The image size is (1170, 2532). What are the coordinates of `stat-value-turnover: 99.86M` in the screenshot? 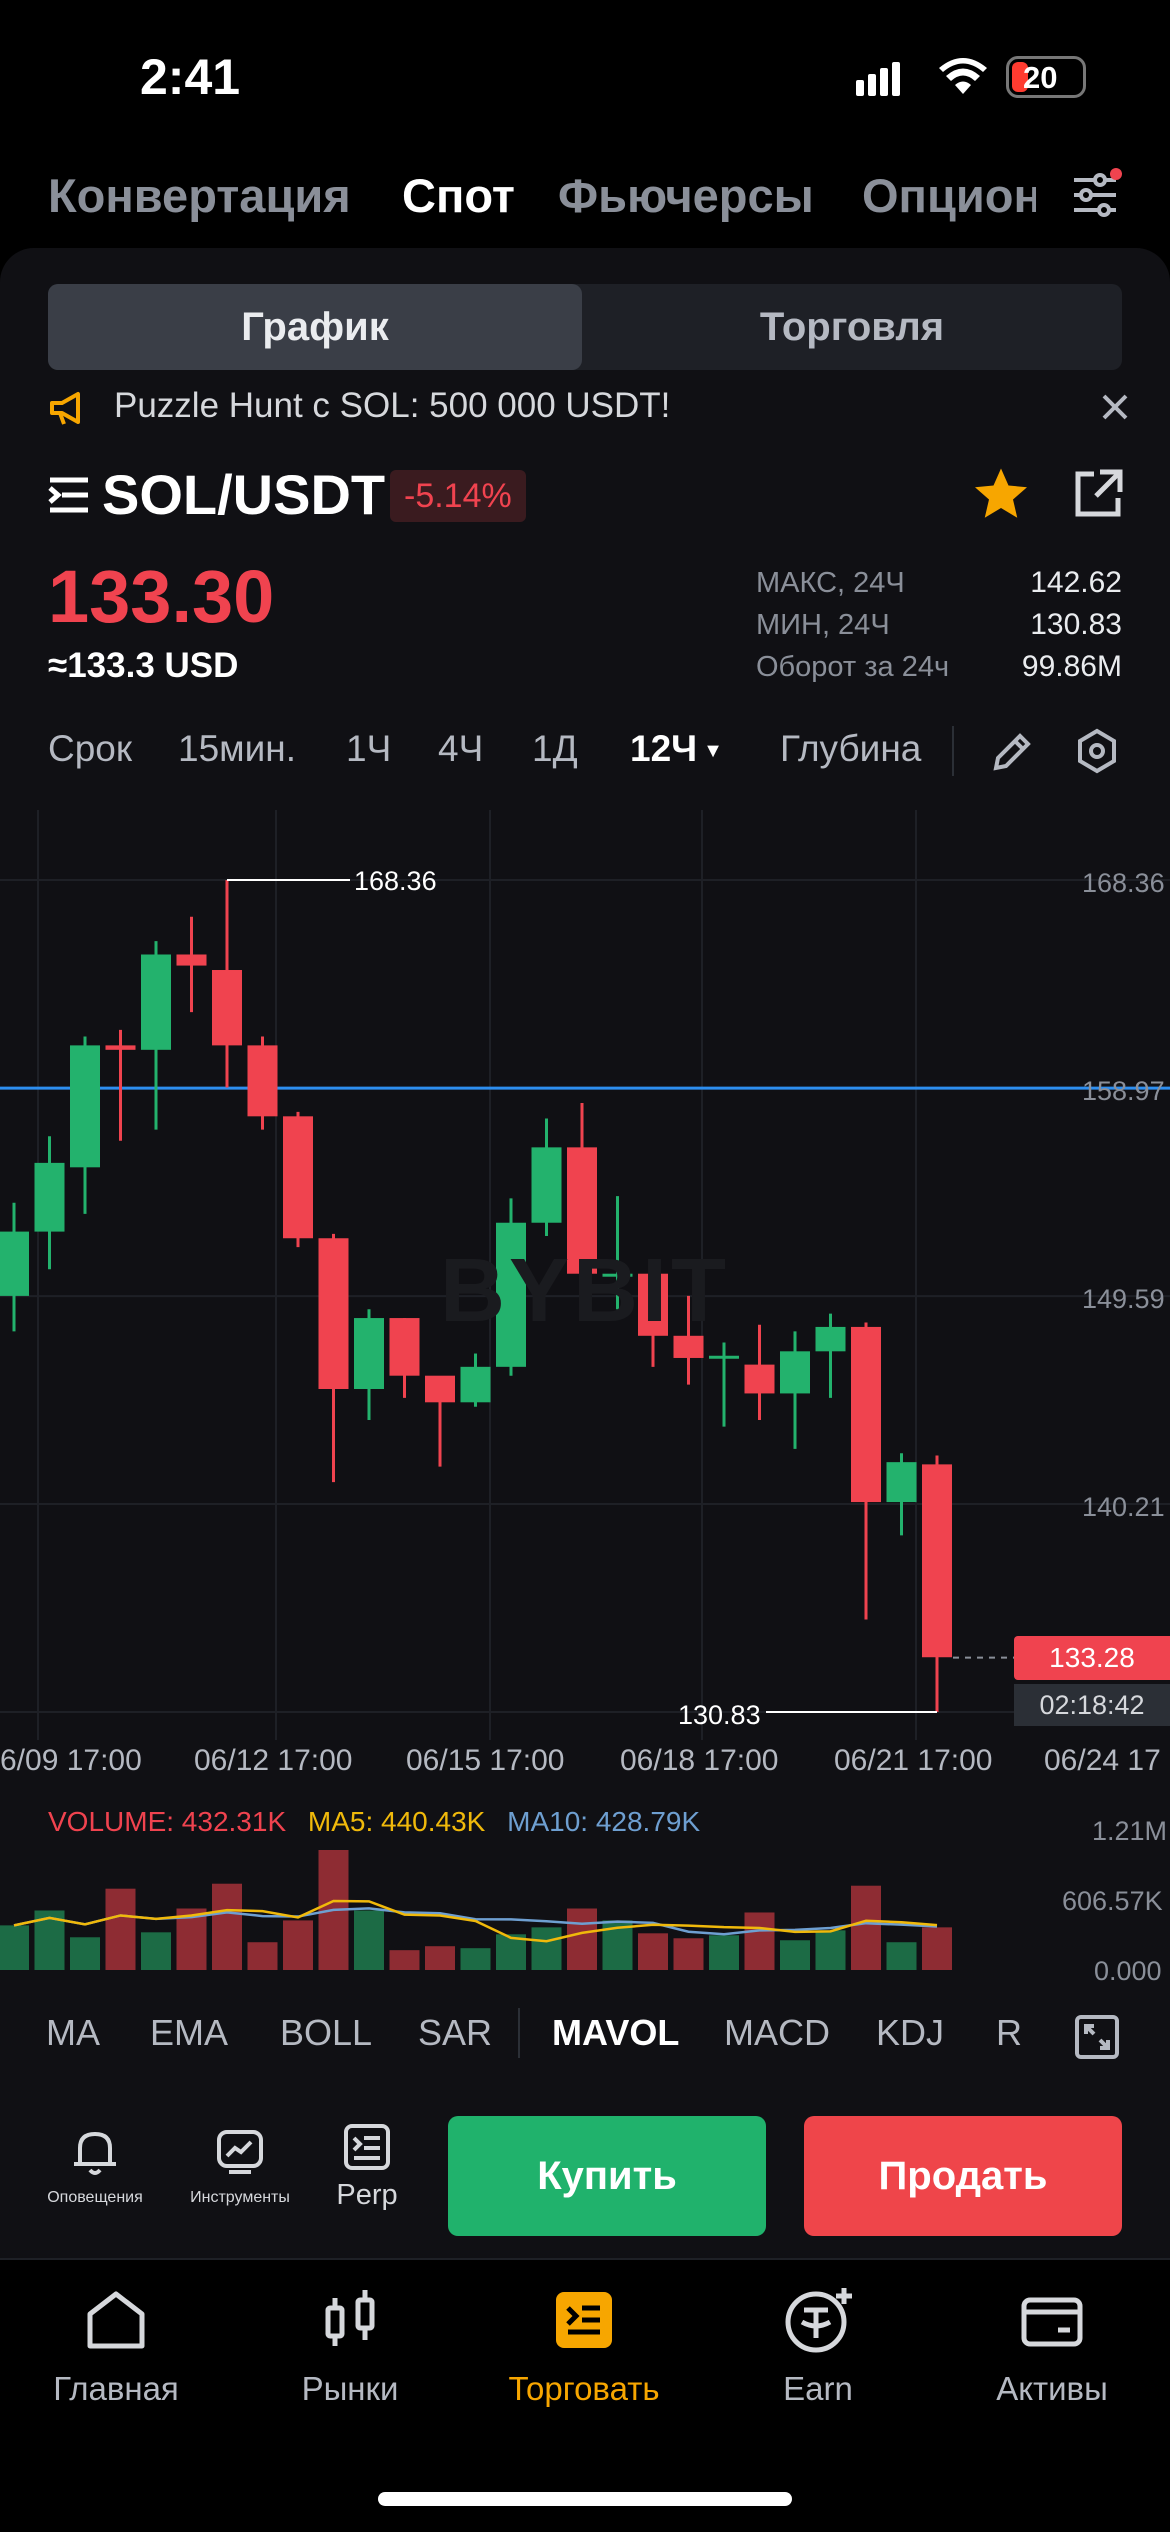 It's located at (1071, 666).